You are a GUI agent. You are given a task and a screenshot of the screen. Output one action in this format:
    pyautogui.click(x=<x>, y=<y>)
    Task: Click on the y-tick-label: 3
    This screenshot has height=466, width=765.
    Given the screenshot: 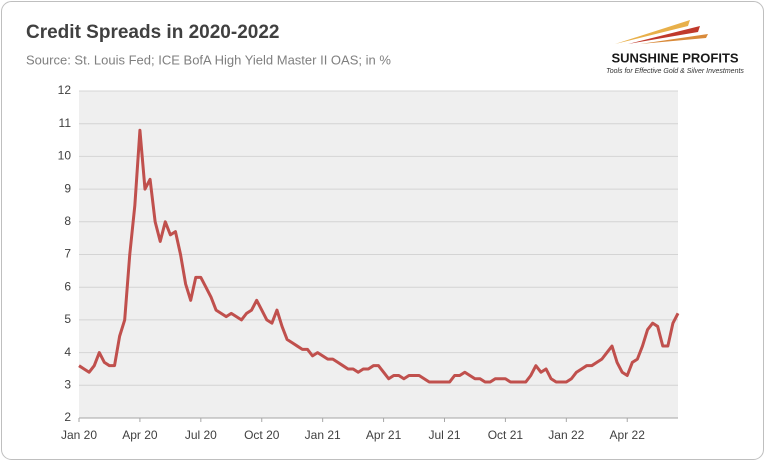 What is the action you would take?
    pyautogui.click(x=67, y=384)
    